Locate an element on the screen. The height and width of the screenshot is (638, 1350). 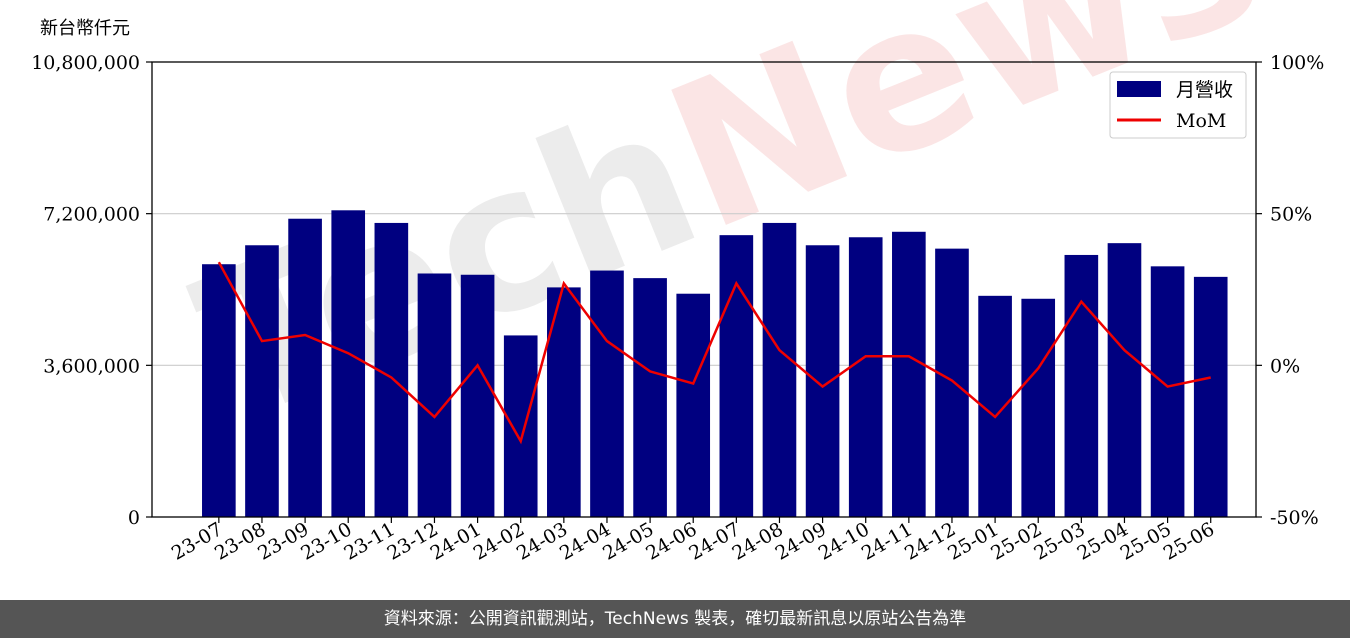
y-axis-unit-label: 新台幣仟元 is located at coordinates (85, 28).